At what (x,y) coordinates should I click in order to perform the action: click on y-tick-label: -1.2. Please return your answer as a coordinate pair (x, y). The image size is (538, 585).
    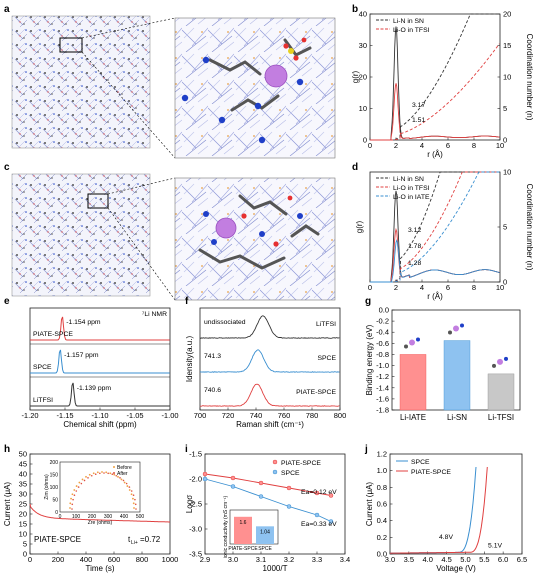
    Looking at the image, I should click on (382, 376).